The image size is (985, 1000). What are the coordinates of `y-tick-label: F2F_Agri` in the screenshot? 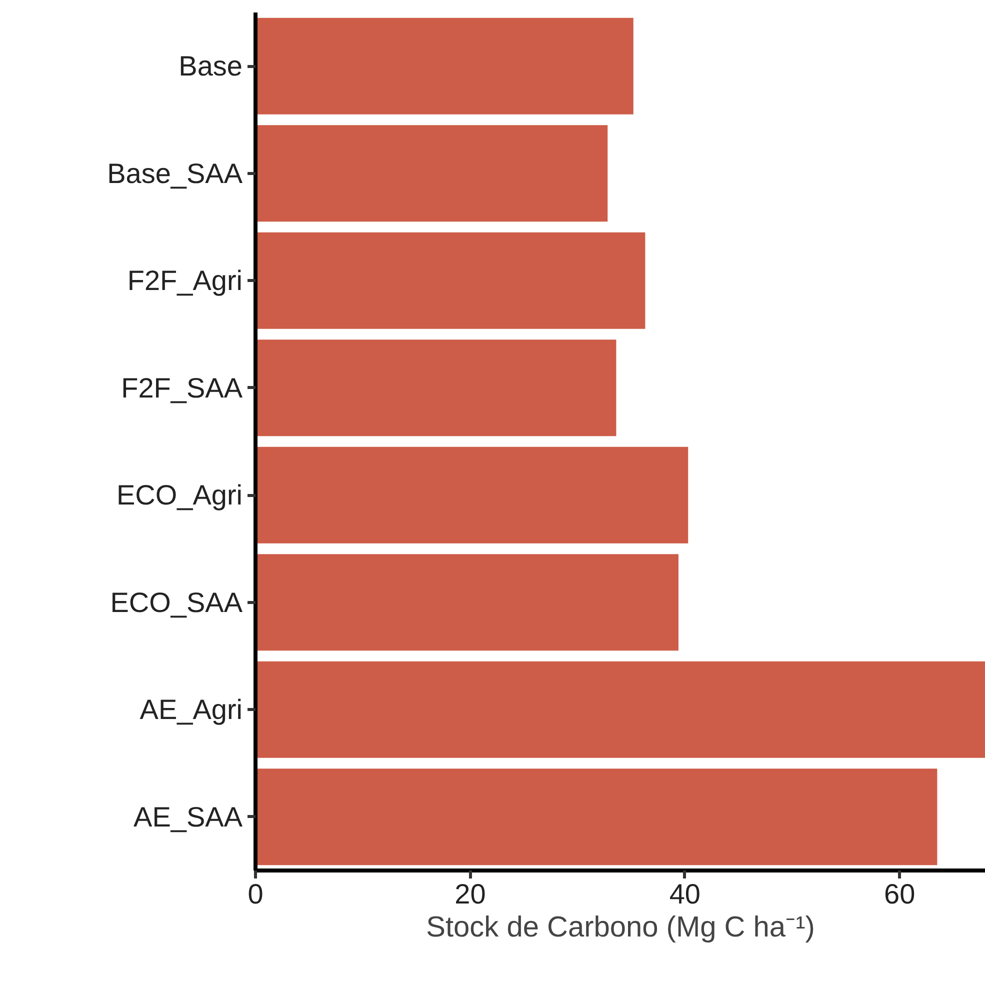 It's located at (185, 280).